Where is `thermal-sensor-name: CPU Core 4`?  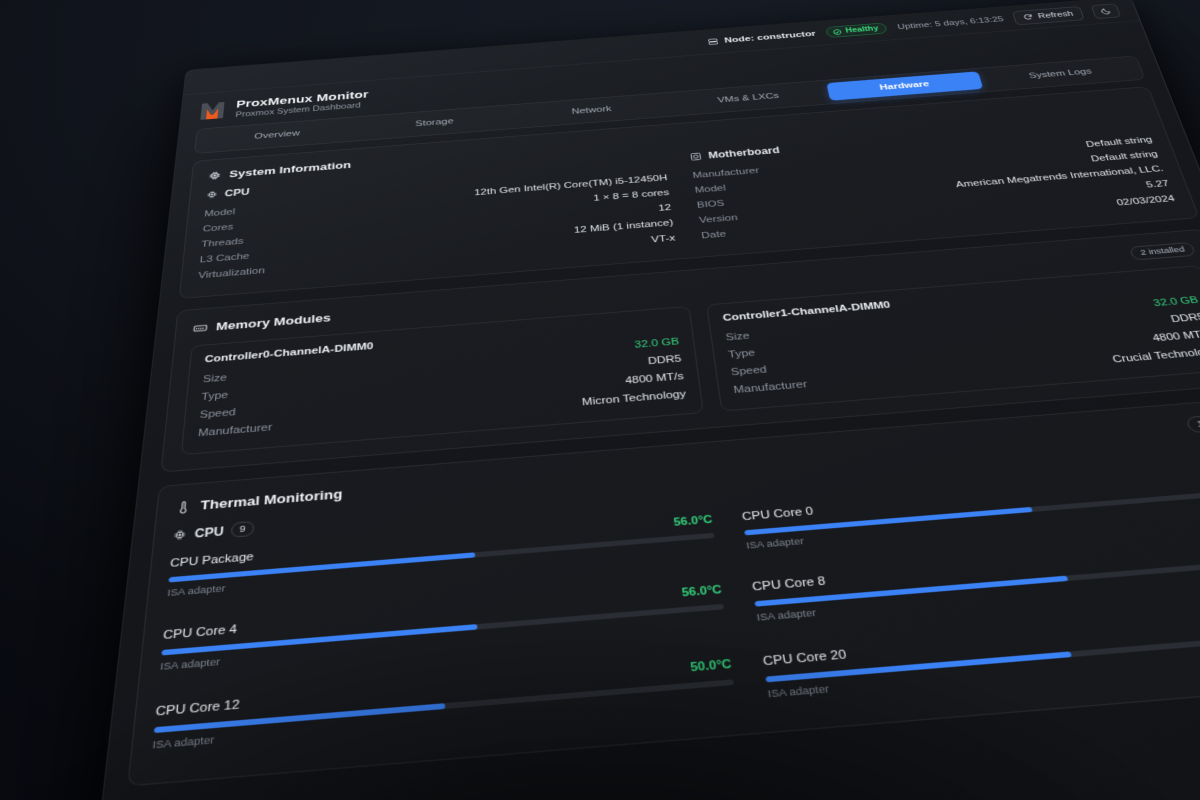
thermal-sensor-name: CPU Core 4 is located at coordinates (200, 633).